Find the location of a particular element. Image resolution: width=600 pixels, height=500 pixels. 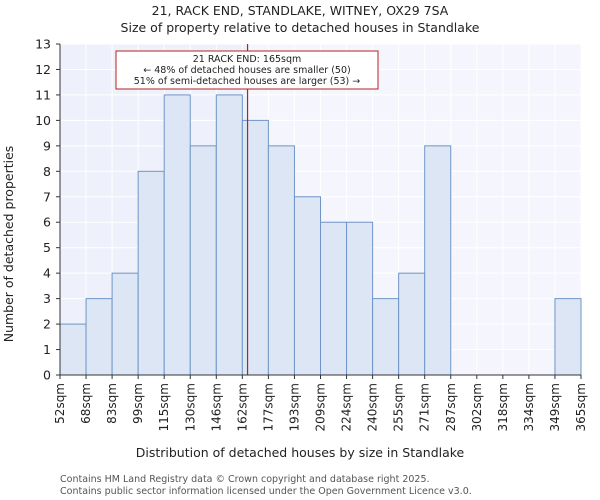

y-tick-label: 2 is located at coordinates (47, 324).